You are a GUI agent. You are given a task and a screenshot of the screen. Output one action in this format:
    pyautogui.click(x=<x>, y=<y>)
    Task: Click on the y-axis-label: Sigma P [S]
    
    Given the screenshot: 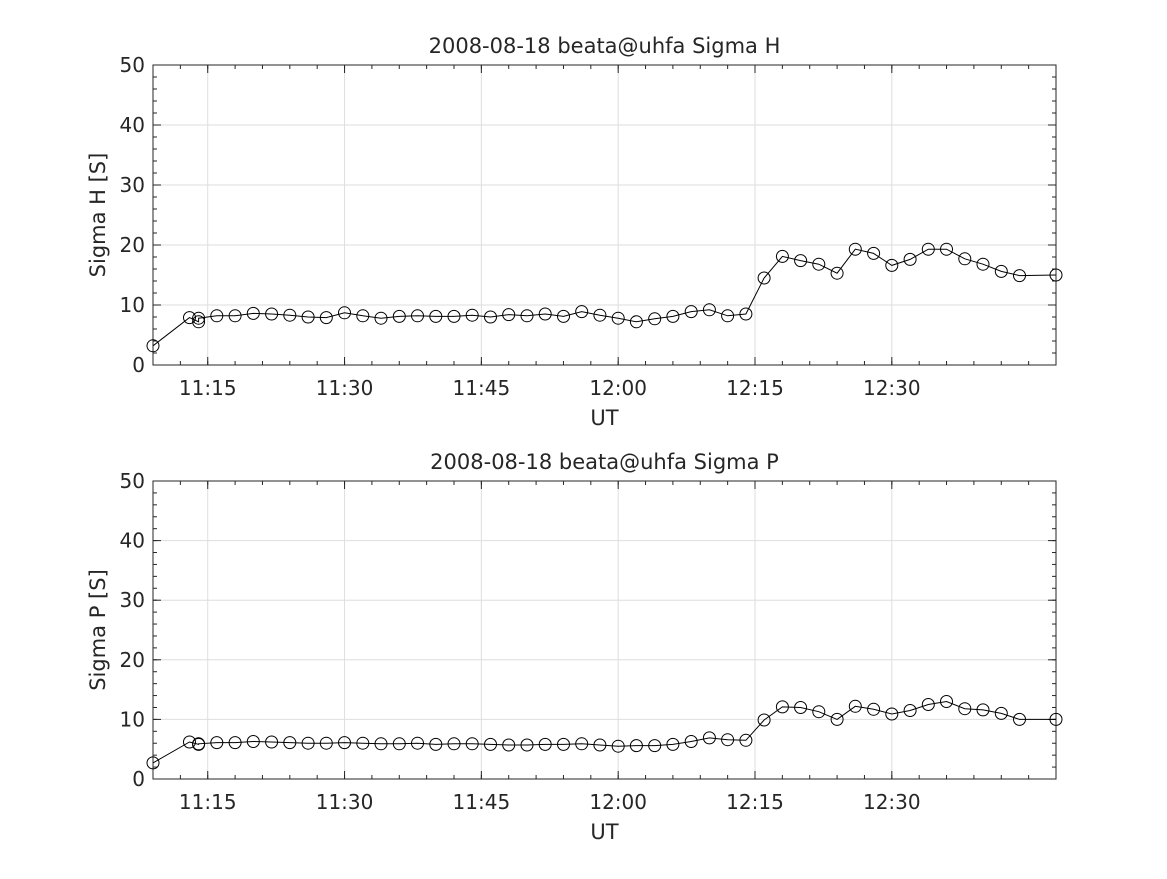 What is the action you would take?
    pyautogui.click(x=98, y=630)
    